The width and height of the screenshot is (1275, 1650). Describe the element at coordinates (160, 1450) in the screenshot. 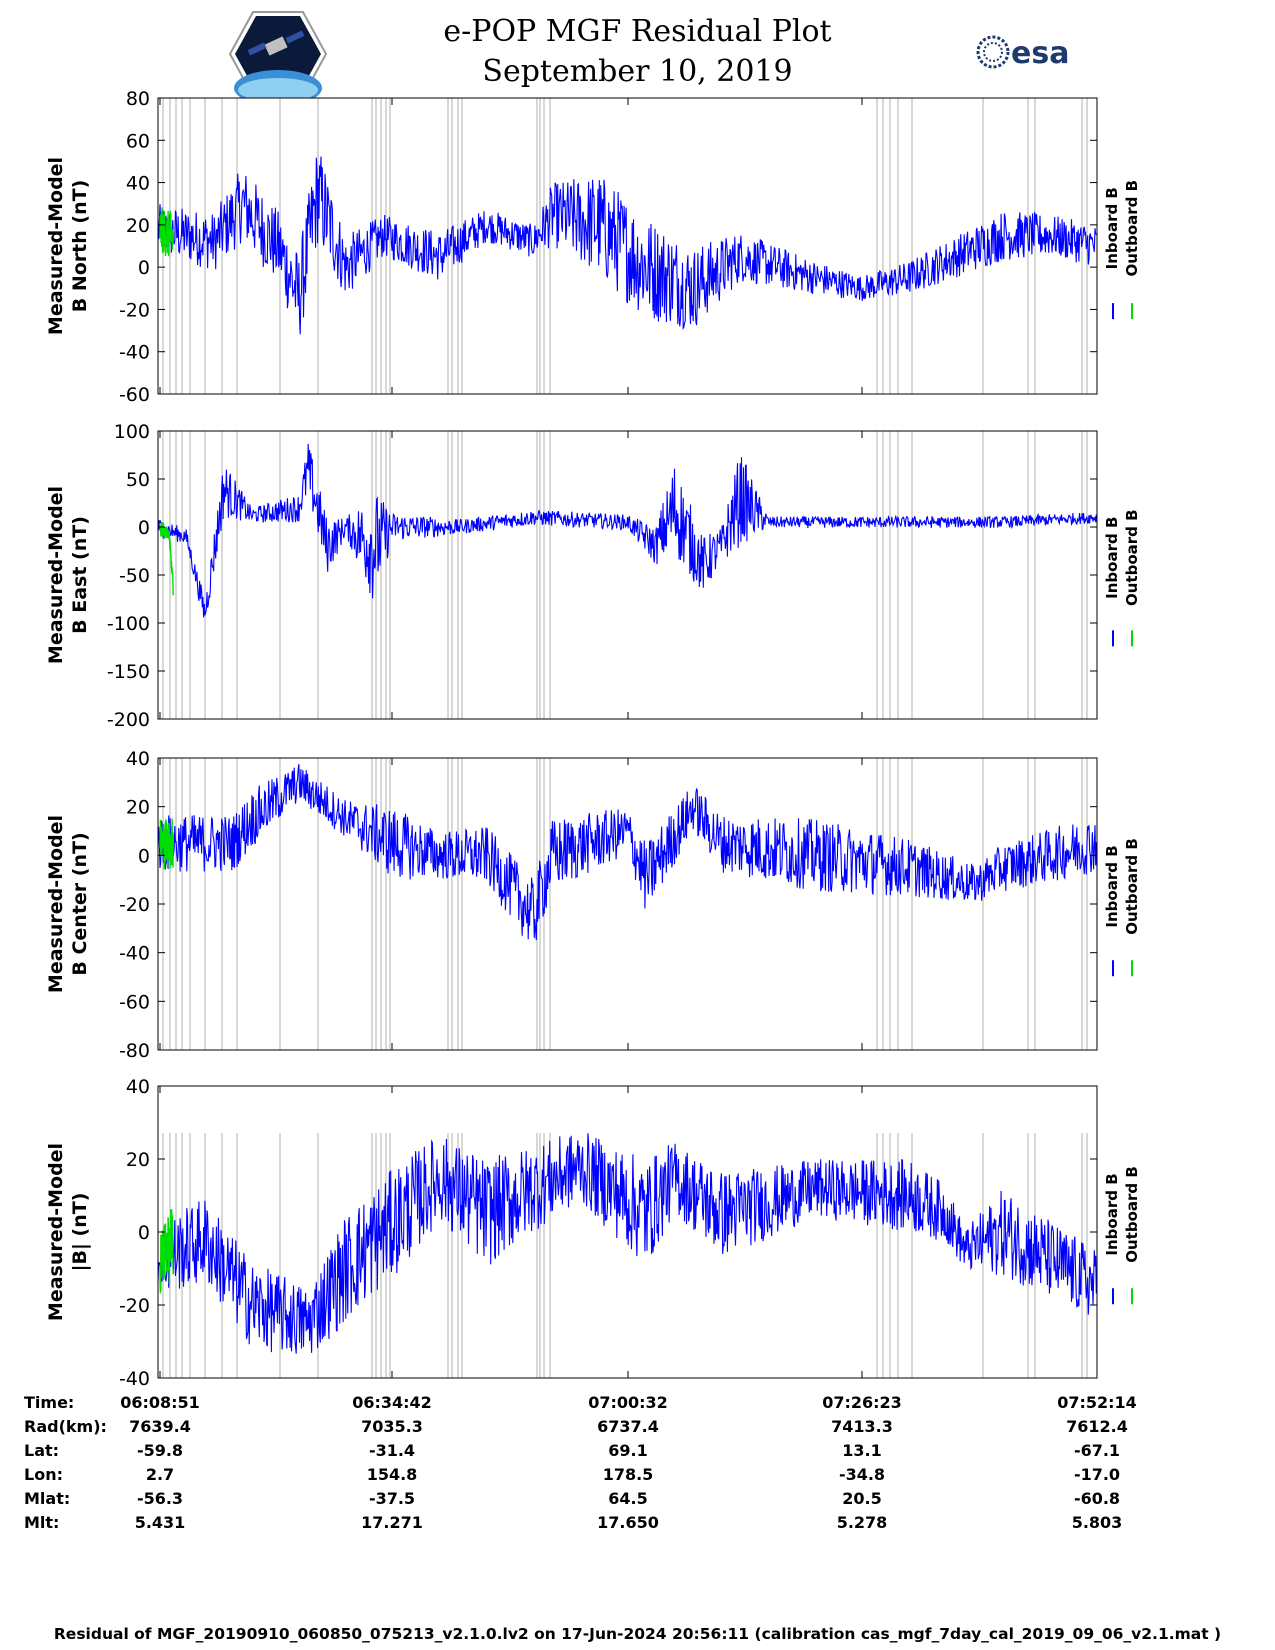

I see `table-cell: -59.8` at that location.